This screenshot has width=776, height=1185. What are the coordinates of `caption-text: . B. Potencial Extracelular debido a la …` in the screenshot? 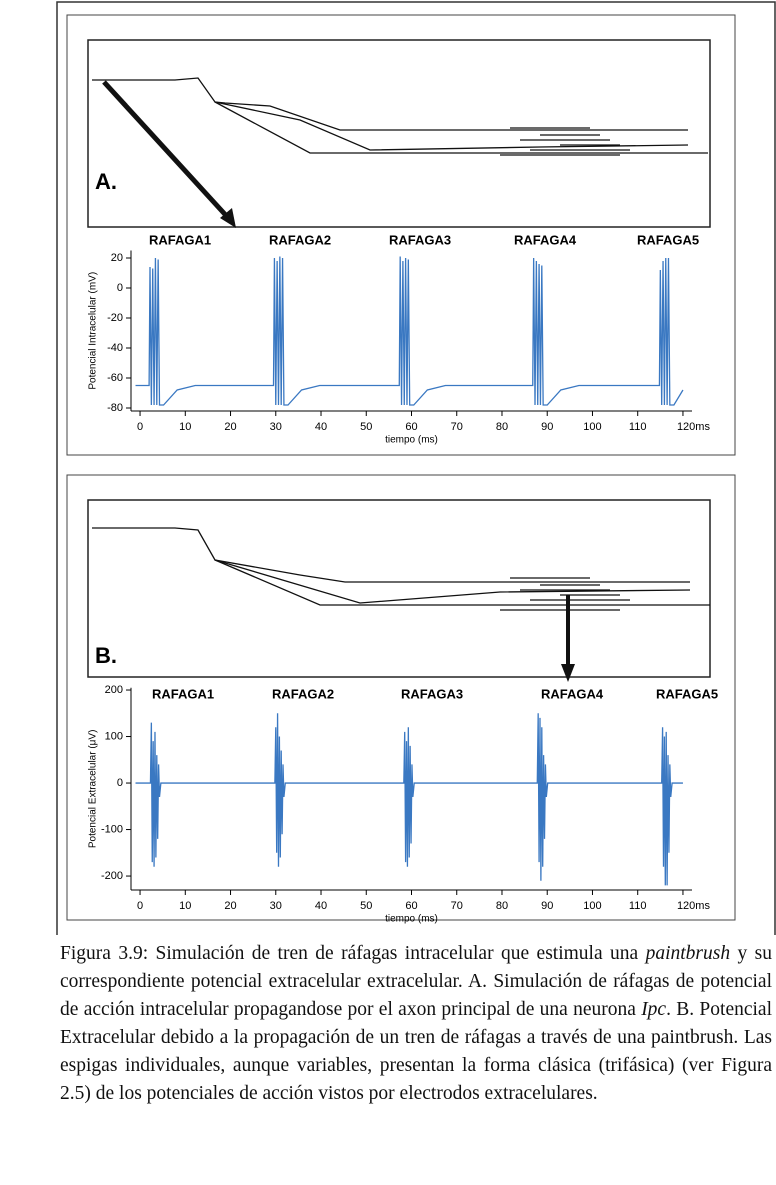 It's located at (416, 1051).